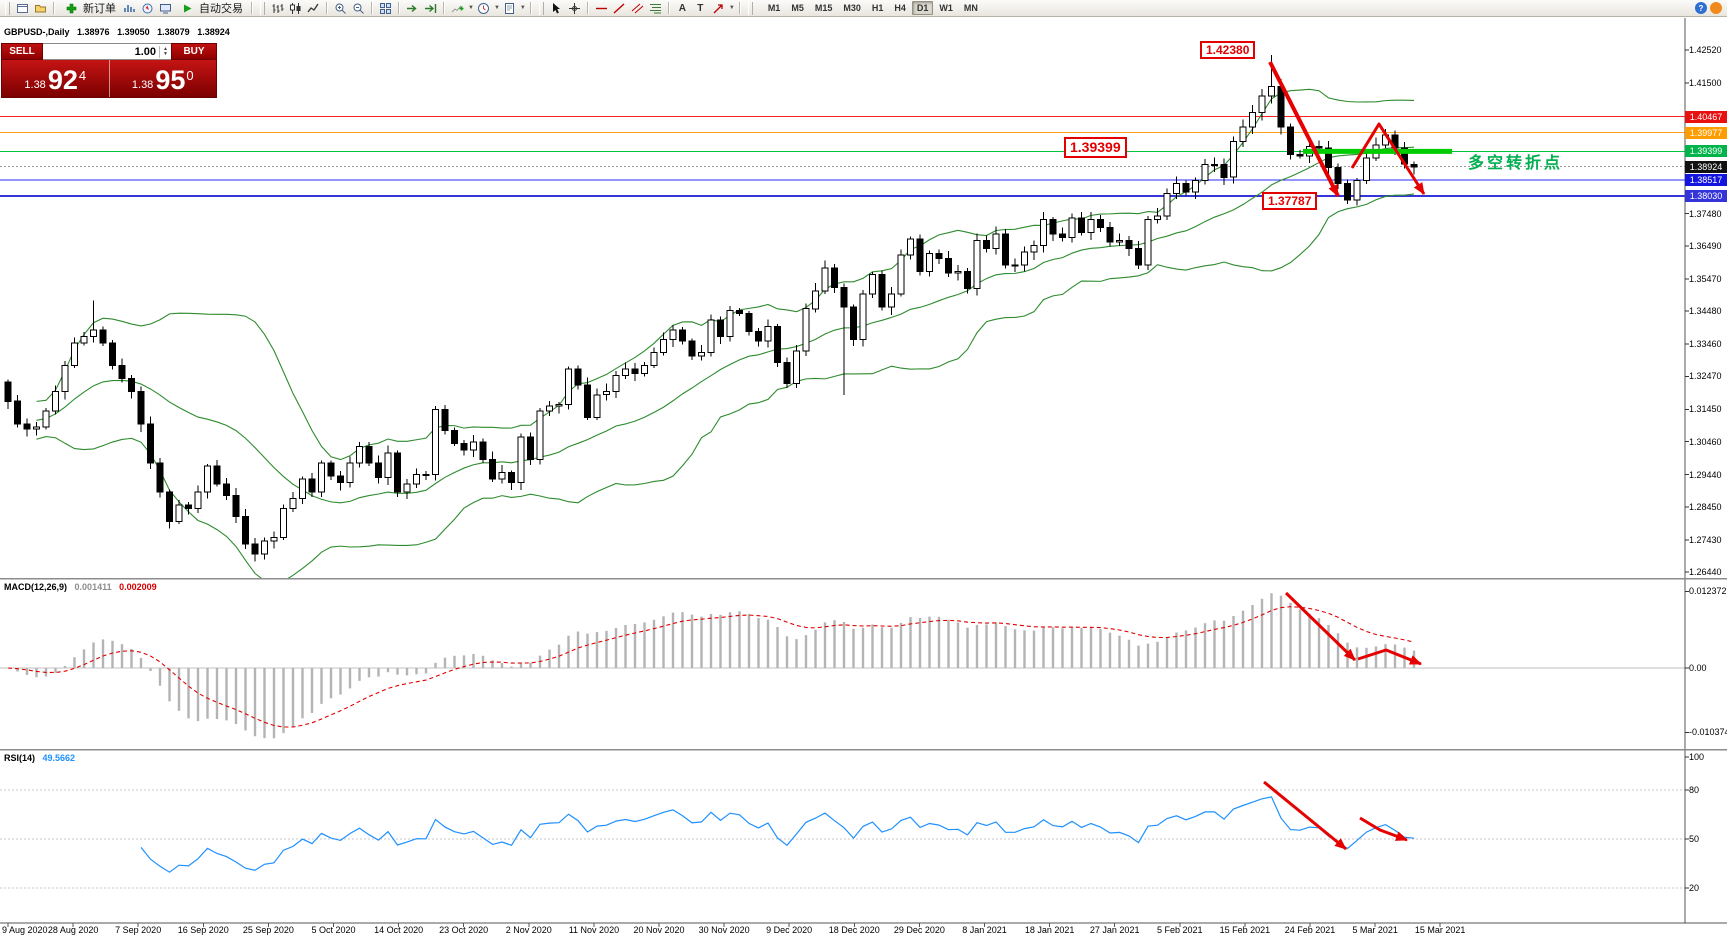  I want to click on text-icon: A, so click(682, 8).